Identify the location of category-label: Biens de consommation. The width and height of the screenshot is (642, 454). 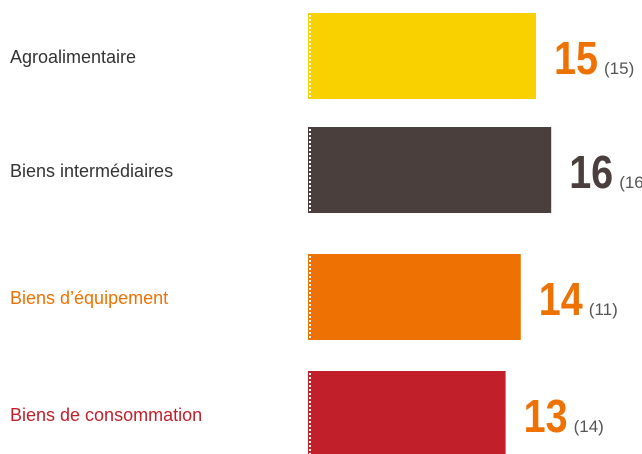
(106, 415).